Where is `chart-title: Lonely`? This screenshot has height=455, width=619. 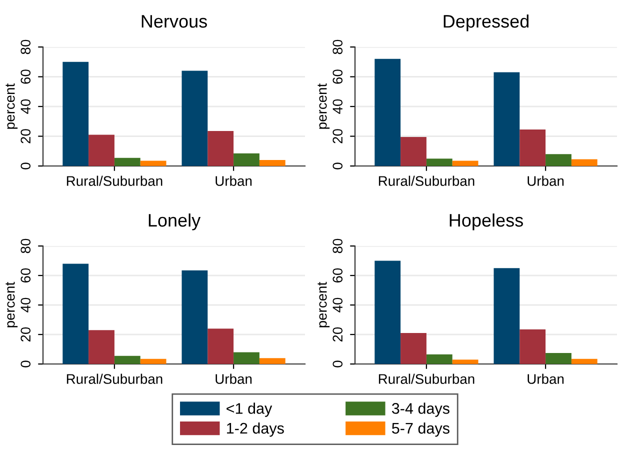 chart-title: Lonely is located at coordinates (174, 221).